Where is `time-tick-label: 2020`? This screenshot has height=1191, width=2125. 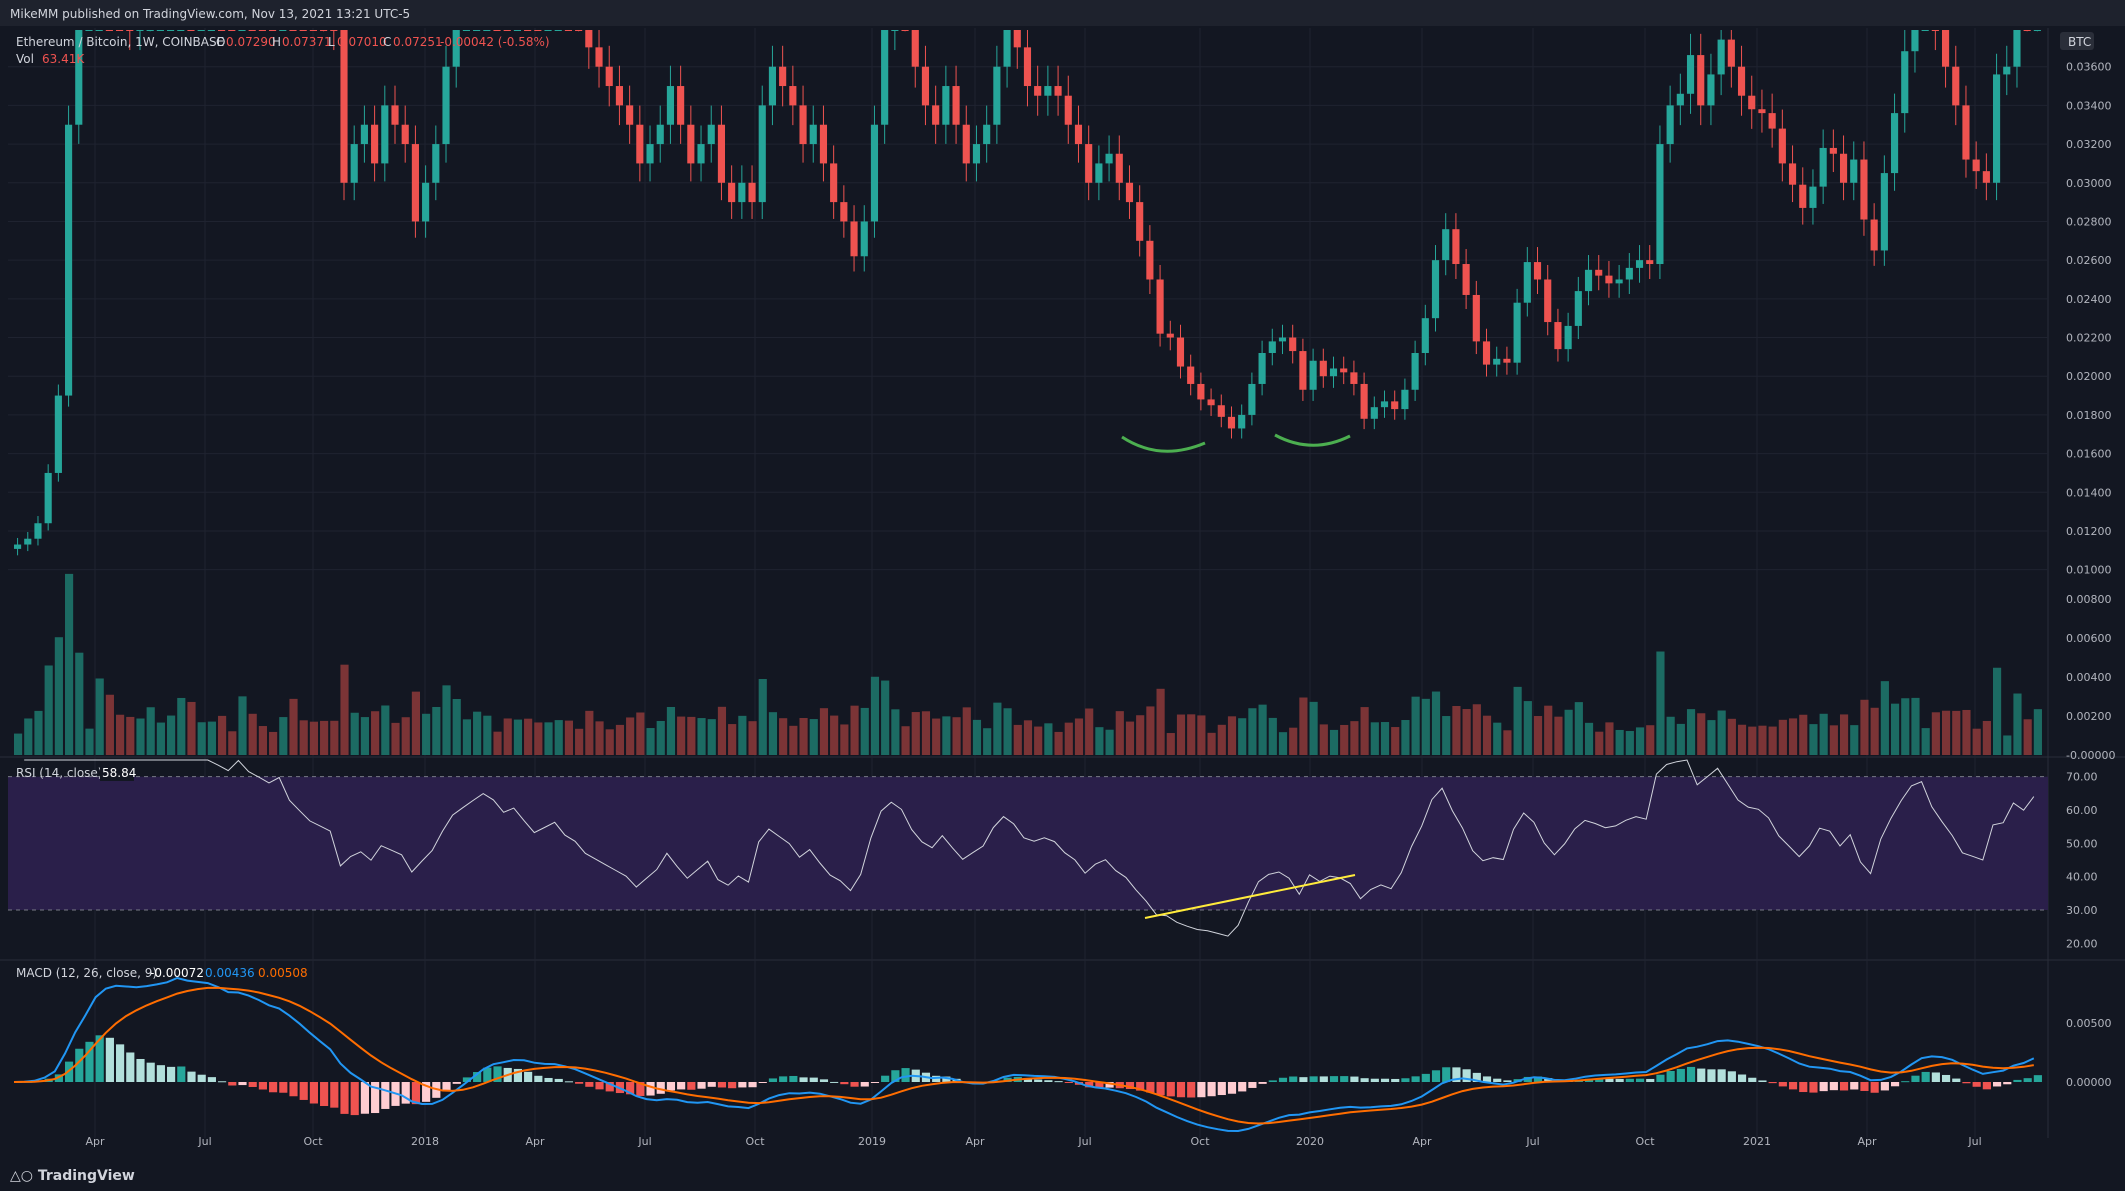 time-tick-label: 2020 is located at coordinates (1310, 1141).